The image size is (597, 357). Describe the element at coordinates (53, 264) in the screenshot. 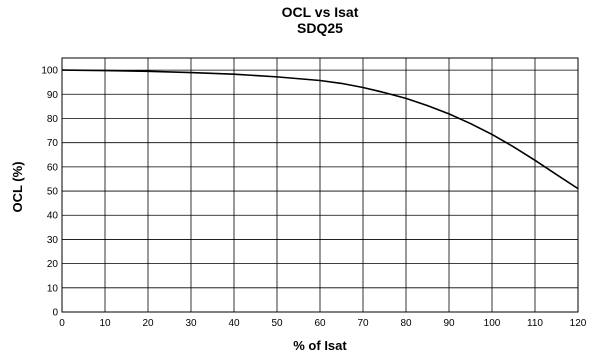

I see `y-tick-label: 20` at that location.